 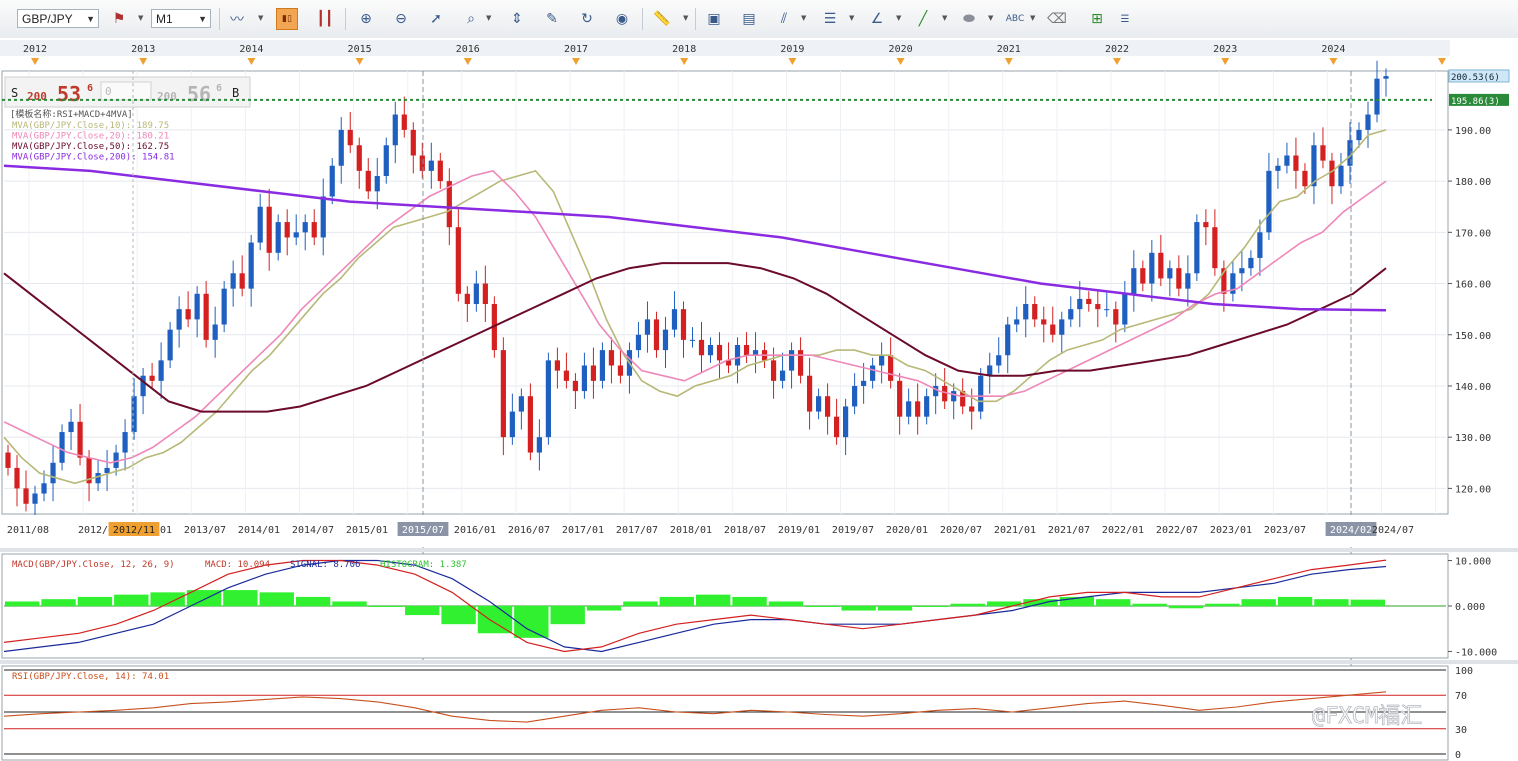 What do you see at coordinates (662, 19) in the screenshot?
I see `ruler-icon: 📏` at bounding box center [662, 19].